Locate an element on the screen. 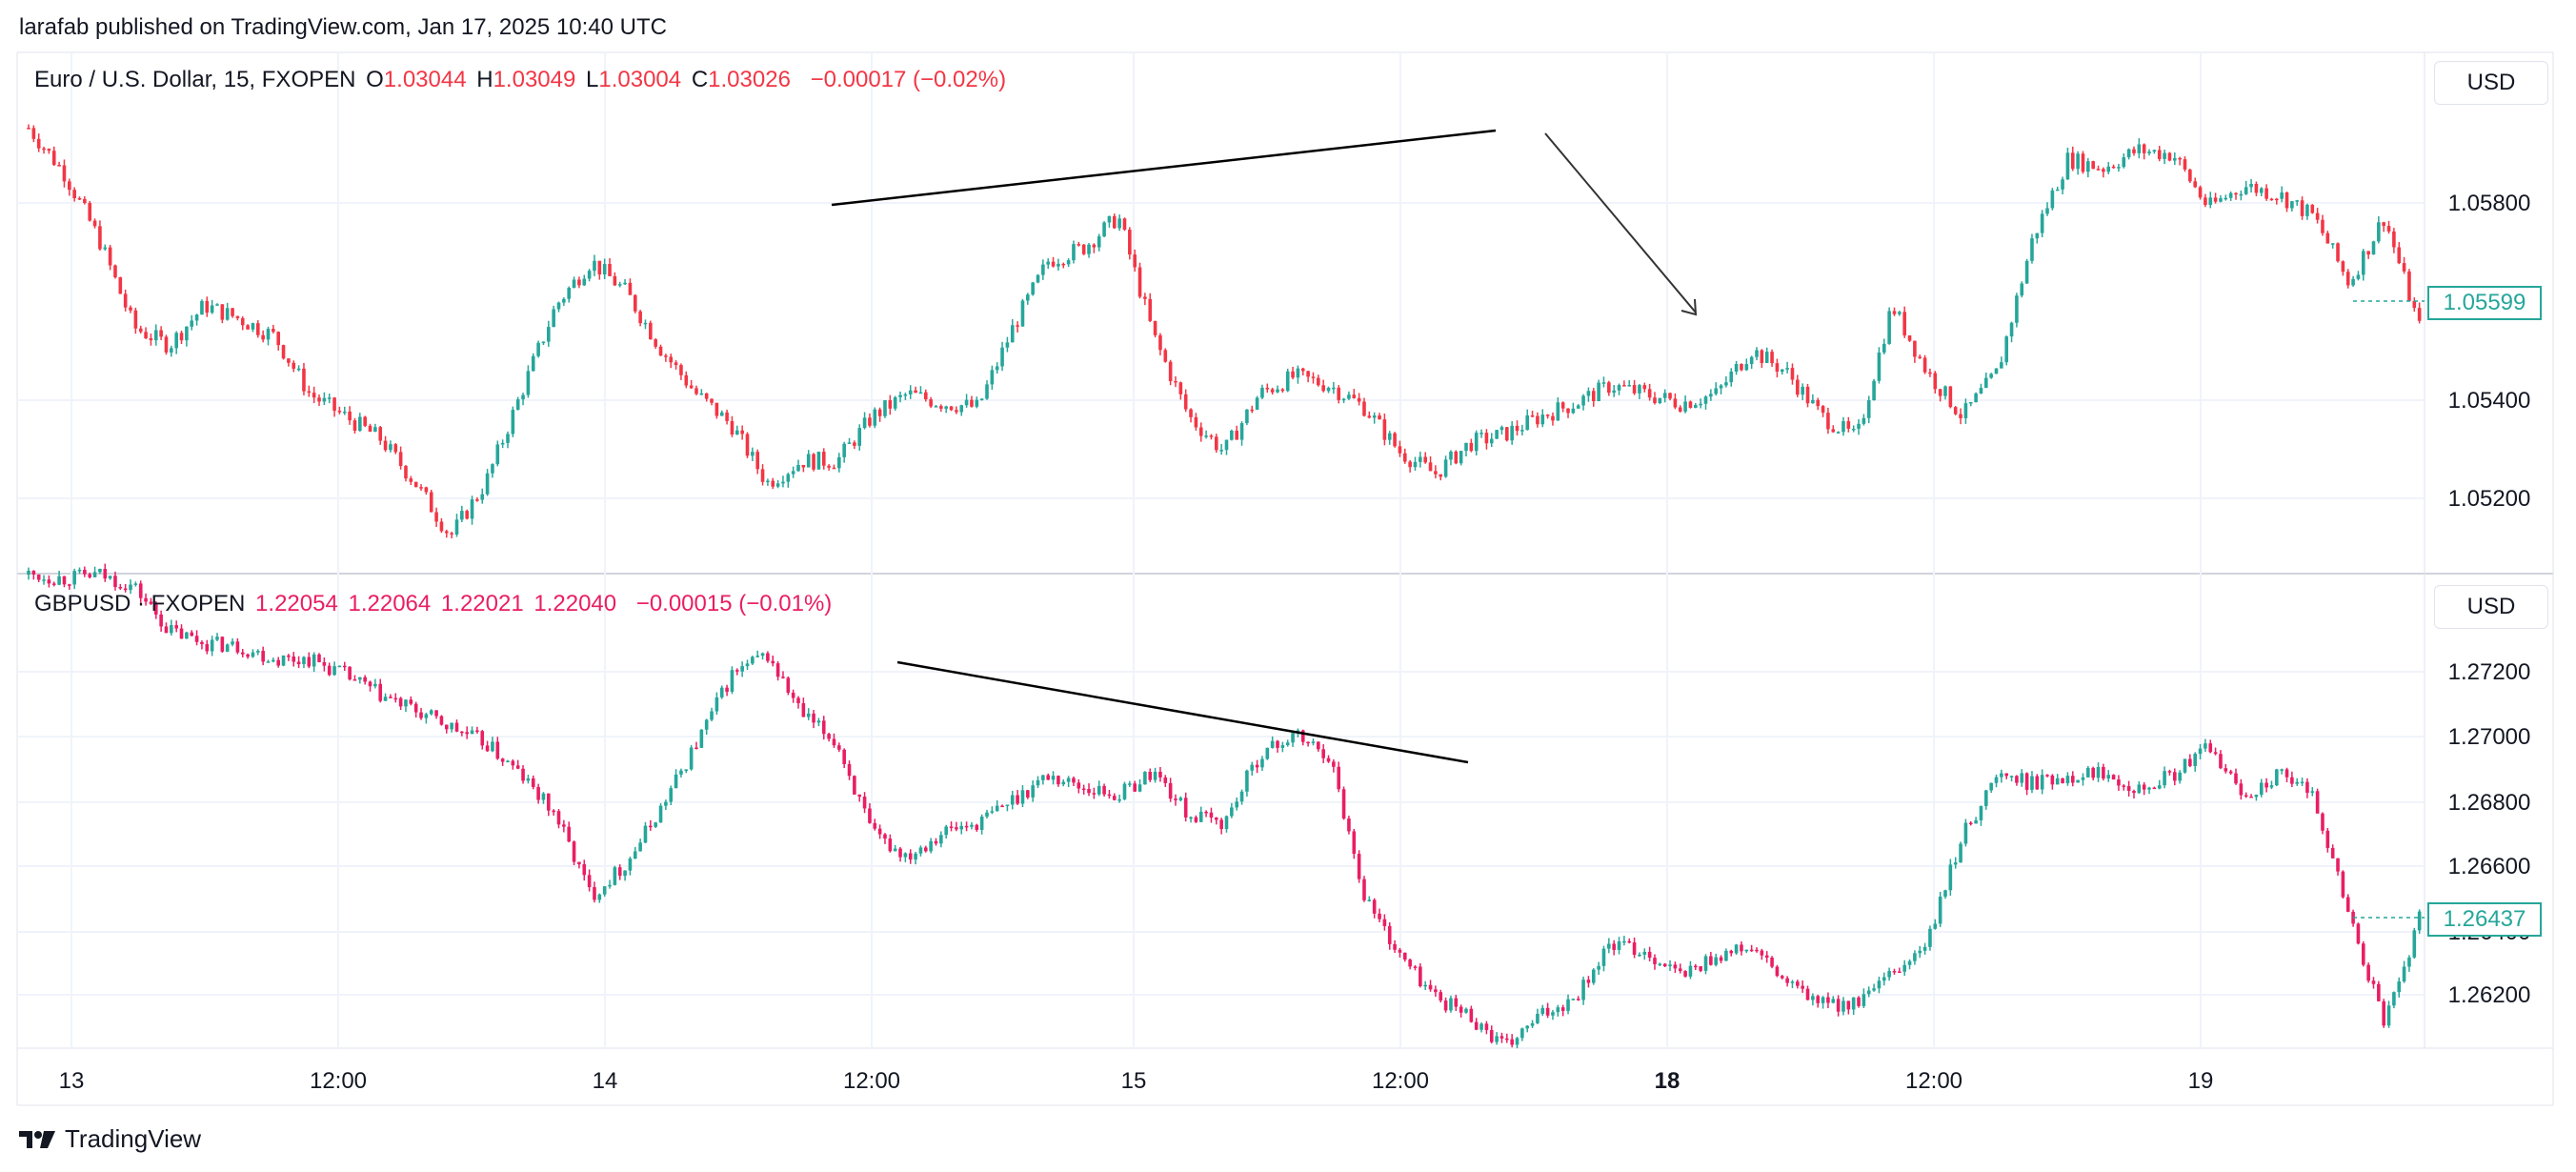 The height and width of the screenshot is (1172, 2576). eur-change: −0.00017 (−0.02%) is located at coordinates (909, 79).